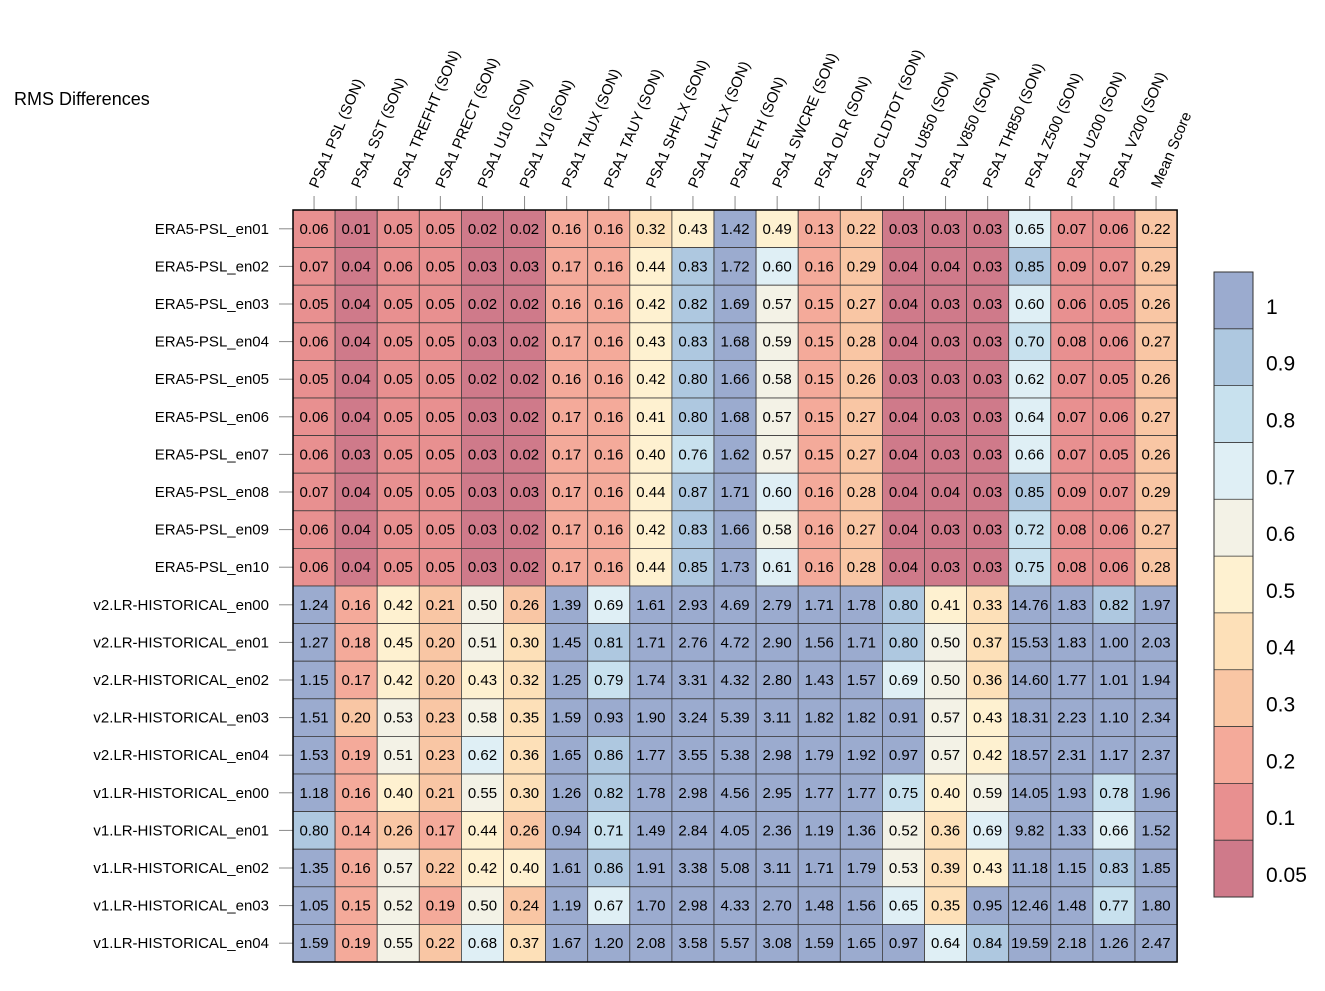  What do you see at coordinates (1280, 364) in the screenshot?
I see `colorbar-label: 0.9` at bounding box center [1280, 364].